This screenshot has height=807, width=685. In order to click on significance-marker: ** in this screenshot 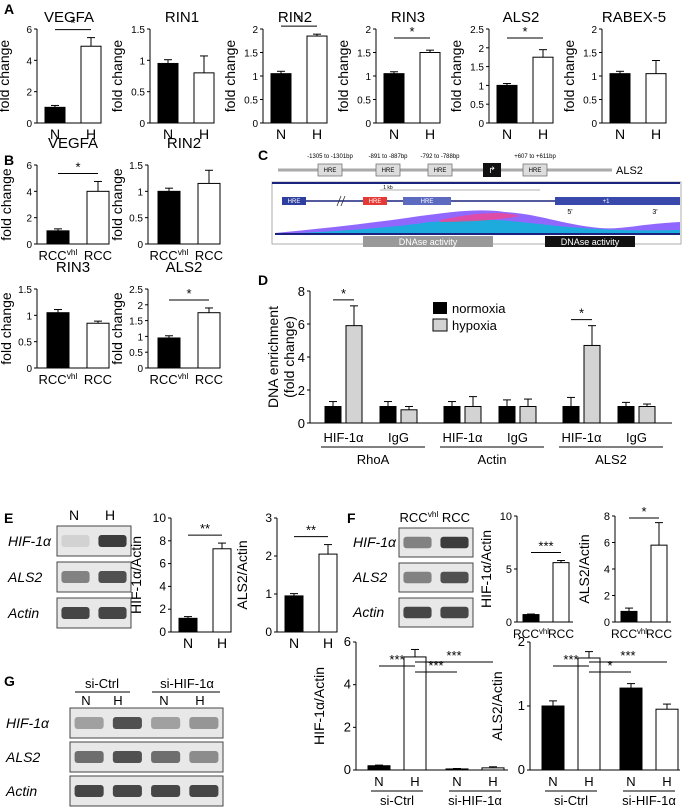, I will do `click(205, 528)`.